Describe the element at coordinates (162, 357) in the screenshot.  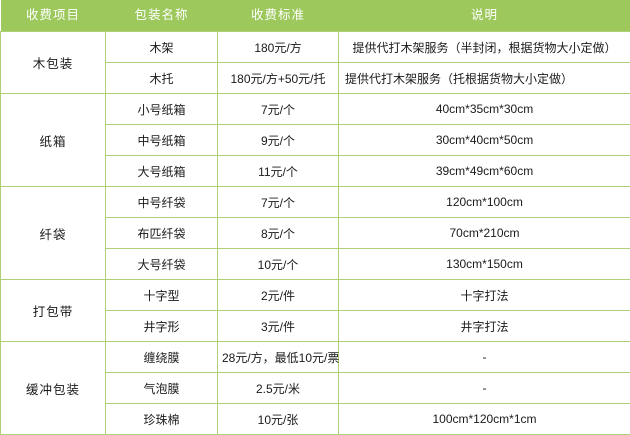
I see `package-name-cell: 缠绕膜` at that location.